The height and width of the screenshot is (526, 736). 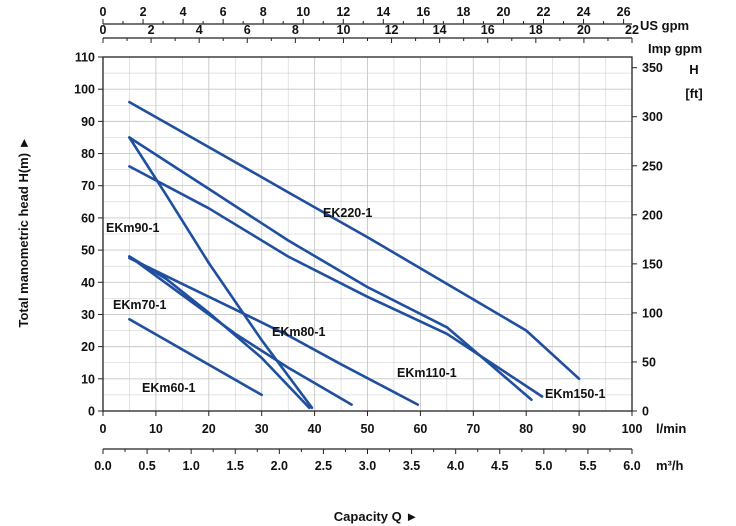 What do you see at coordinates (671, 428) in the screenshot?
I see `x-lmin-unit: l/min` at bounding box center [671, 428].